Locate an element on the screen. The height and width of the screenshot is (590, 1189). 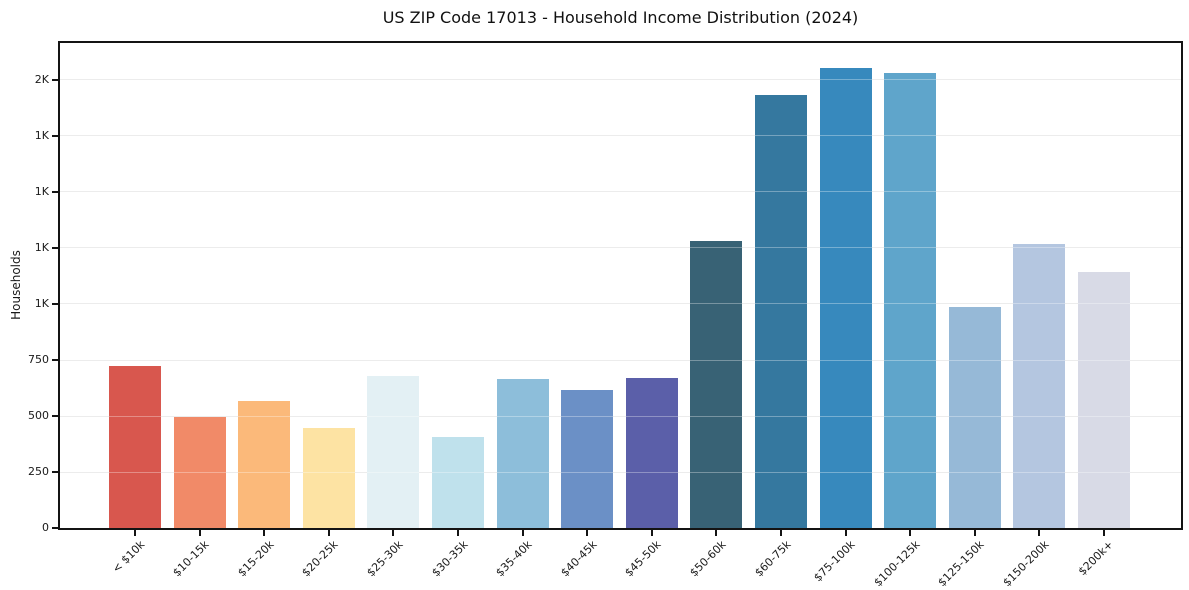
y-tick-label: 250 is located at coordinates (38, 471).